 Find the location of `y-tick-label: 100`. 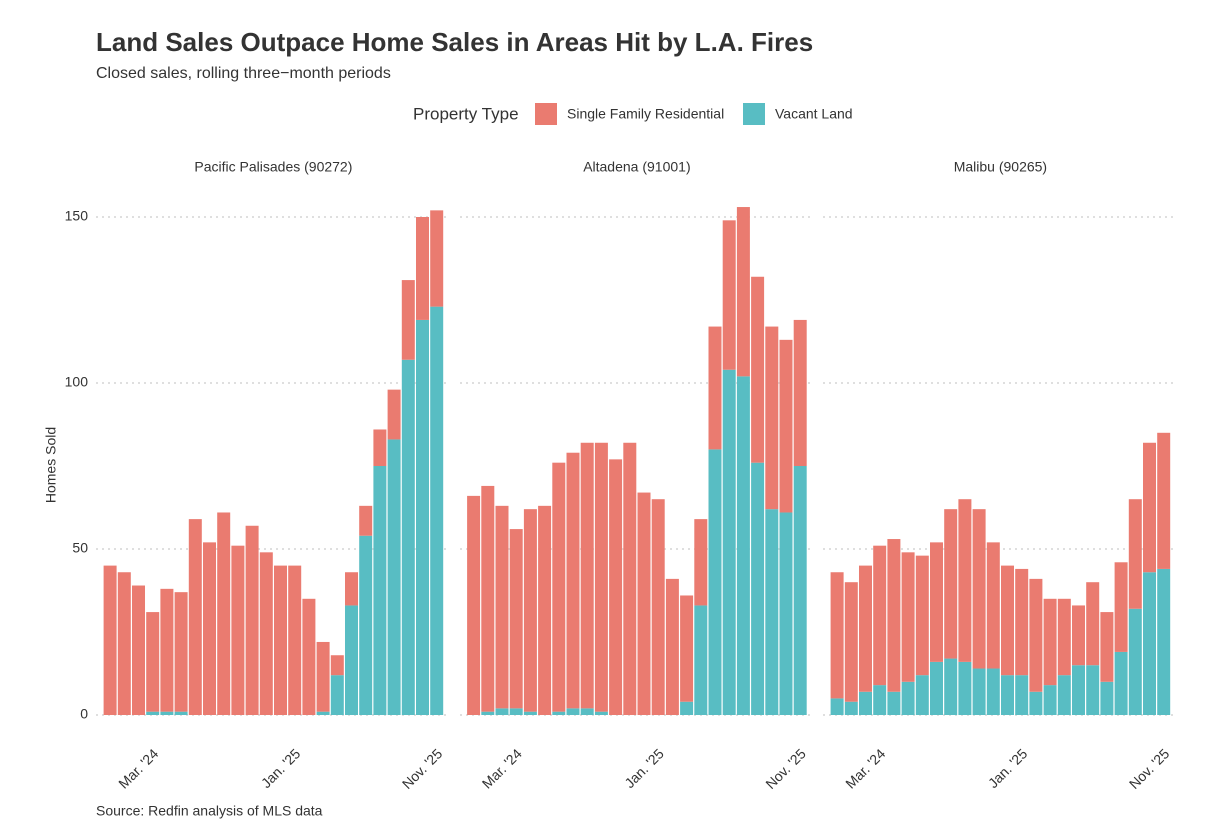

y-tick-label: 100 is located at coordinates (77, 382).